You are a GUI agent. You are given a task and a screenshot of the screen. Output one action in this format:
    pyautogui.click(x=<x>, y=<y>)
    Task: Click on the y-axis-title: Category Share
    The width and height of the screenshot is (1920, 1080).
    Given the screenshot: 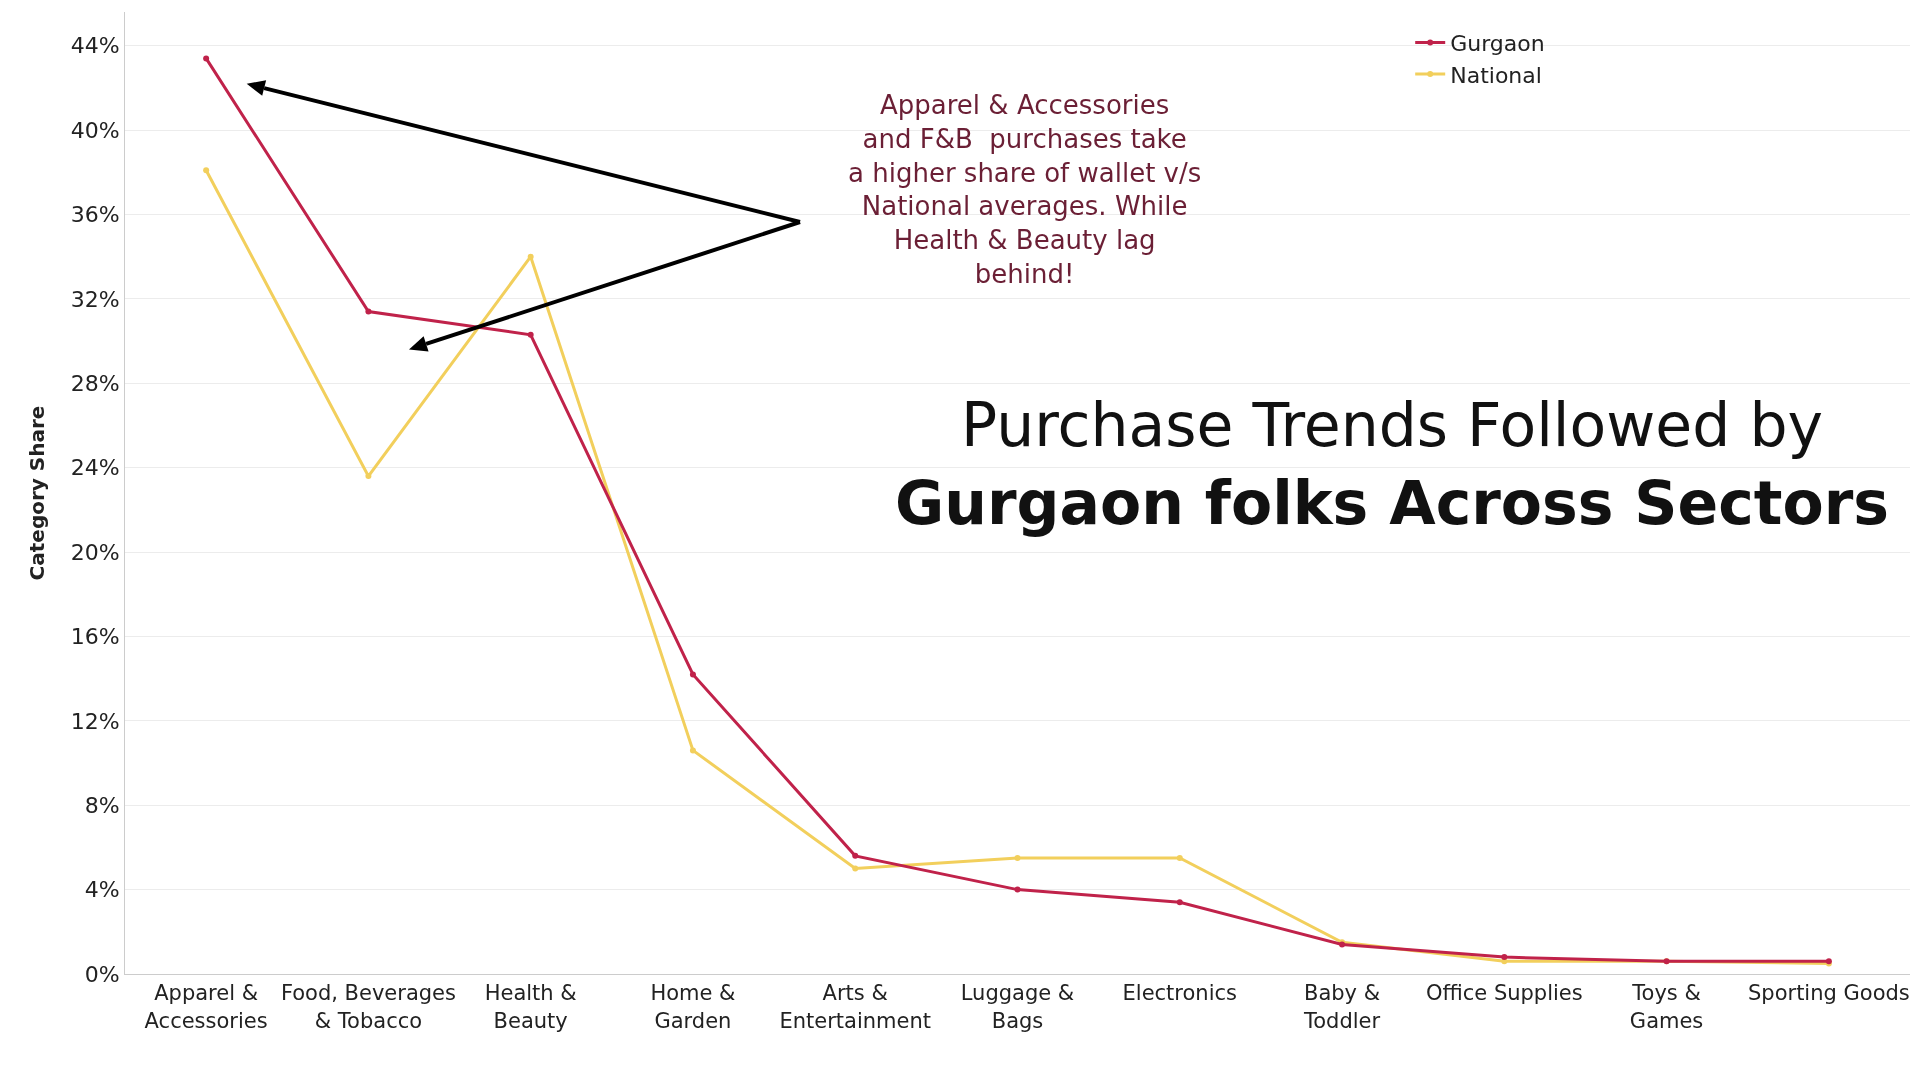 What is the action you would take?
    pyautogui.click(x=37, y=493)
    